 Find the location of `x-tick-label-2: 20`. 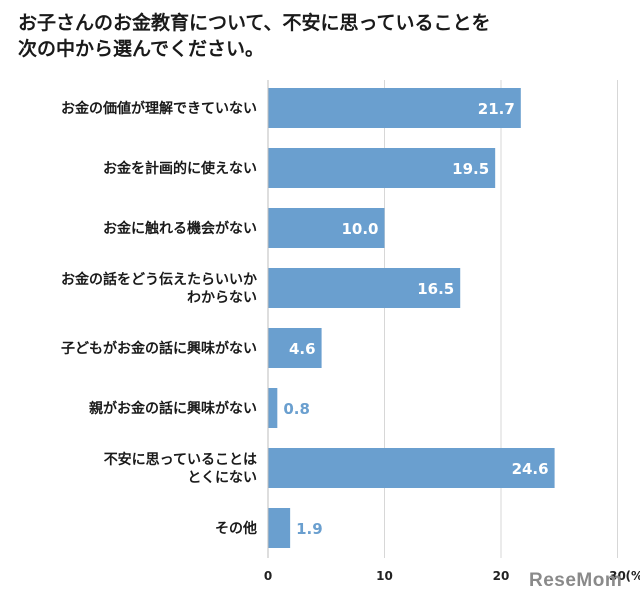

x-tick-label-2: 20 is located at coordinates (501, 576).